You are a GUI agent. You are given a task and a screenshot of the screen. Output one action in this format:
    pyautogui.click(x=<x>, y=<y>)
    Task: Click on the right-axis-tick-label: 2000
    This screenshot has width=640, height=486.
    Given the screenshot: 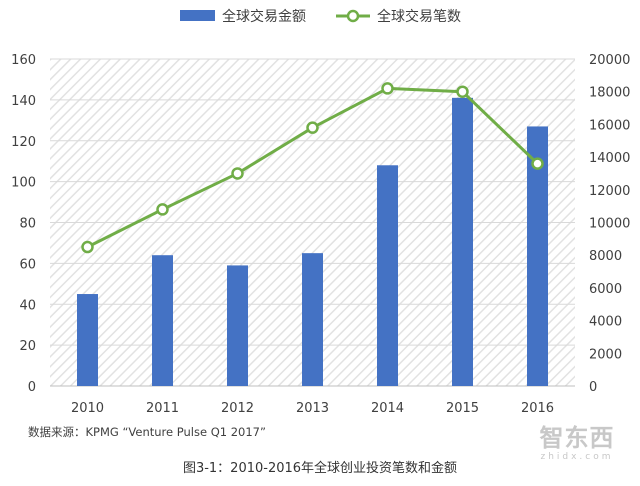 What is the action you would take?
    pyautogui.click(x=605, y=354)
    